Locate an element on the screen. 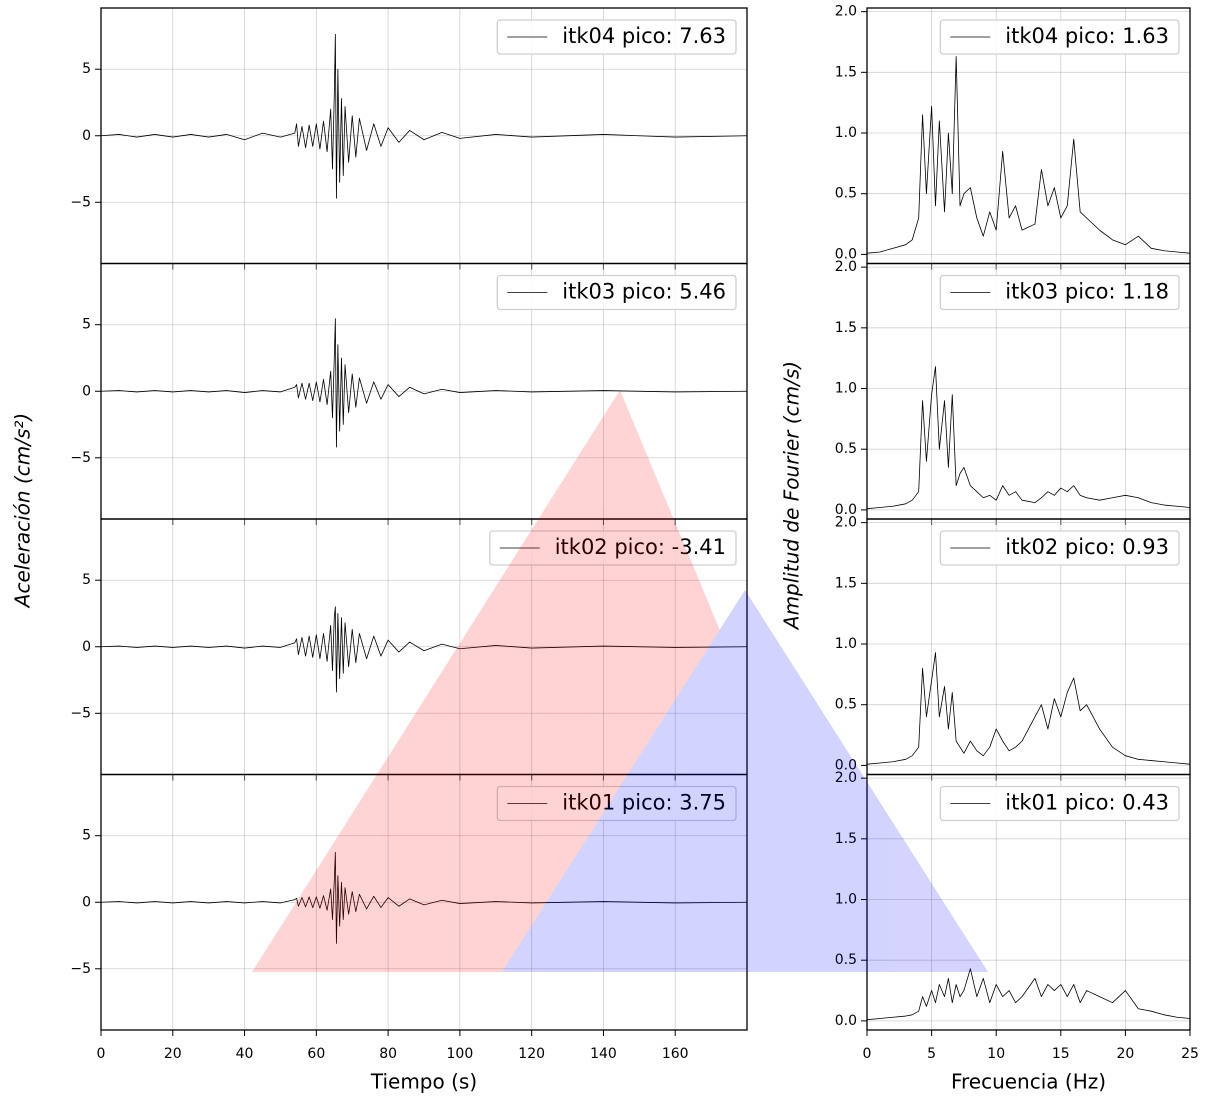 This screenshot has width=1207, height=1099. x-tick-label: 40 is located at coordinates (245, 1054).